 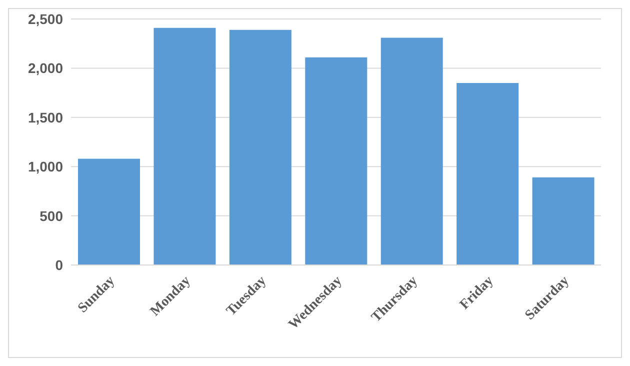 I want to click on y-tick-label: 2,000, so click(x=46, y=68).